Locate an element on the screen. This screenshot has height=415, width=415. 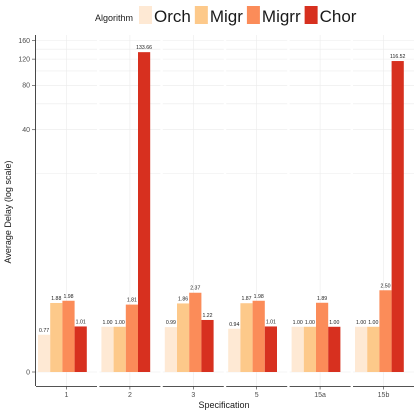
bar-label-migr-5: 1.87 is located at coordinates (246, 299).